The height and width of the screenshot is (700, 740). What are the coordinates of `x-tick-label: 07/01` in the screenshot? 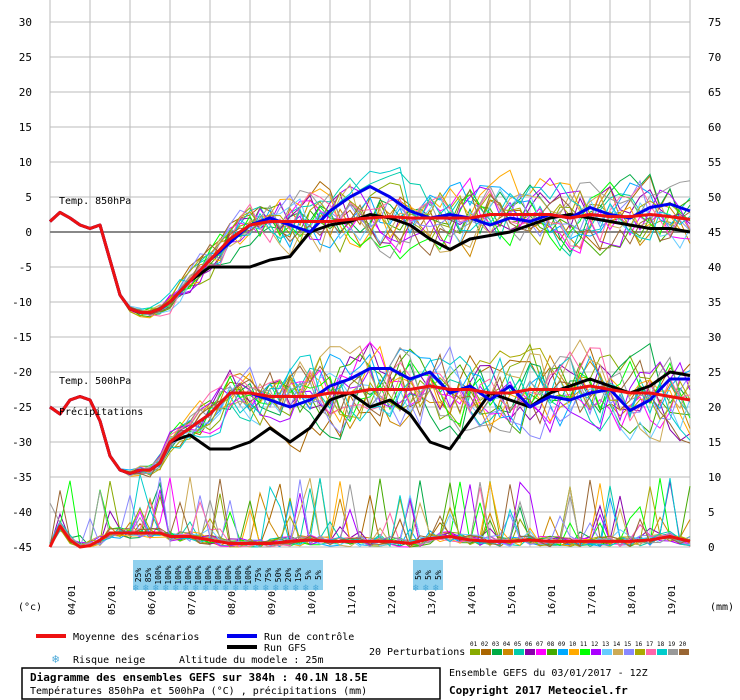 It's located at (192, 600).